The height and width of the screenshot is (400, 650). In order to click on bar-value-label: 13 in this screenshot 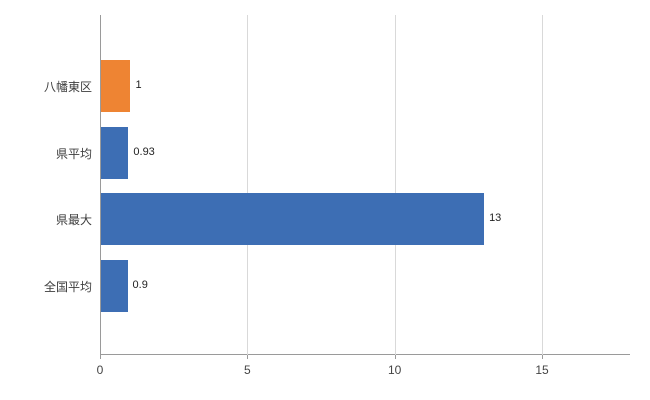, I will do `click(495, 218)`.